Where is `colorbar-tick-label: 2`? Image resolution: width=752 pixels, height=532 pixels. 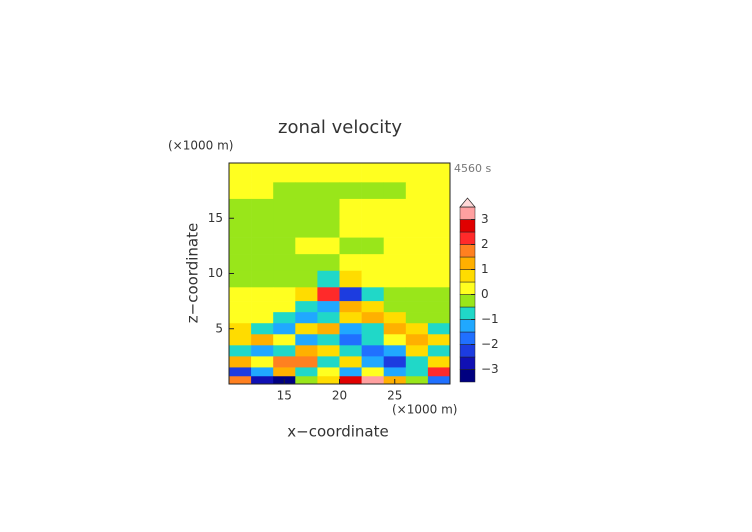
colorbar-tick-label: 2 is located at coordinates (485, 244).